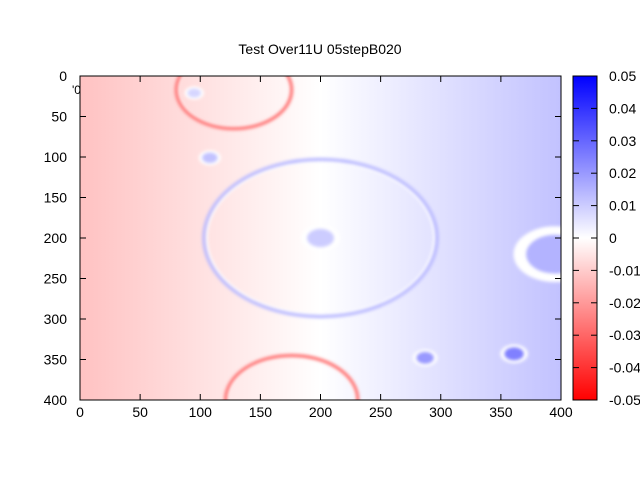  What do you see at coordinates (140, 412) in the screenshot?
I see `x-tick-label: 50` at bounding box center [140, 412].